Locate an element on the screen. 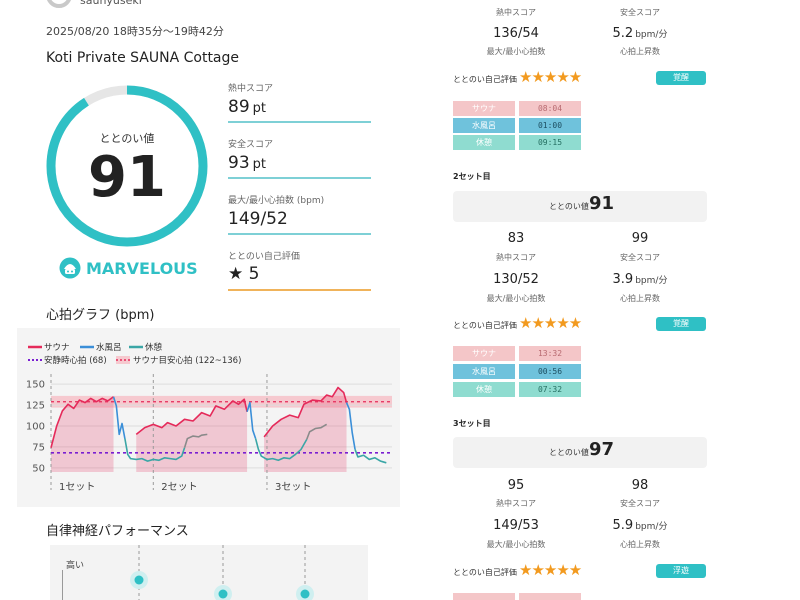 The height and width of the screenshot is (600, 800). set2-rise-label: 心拍上昇数 is located at coordinates (640, 298).